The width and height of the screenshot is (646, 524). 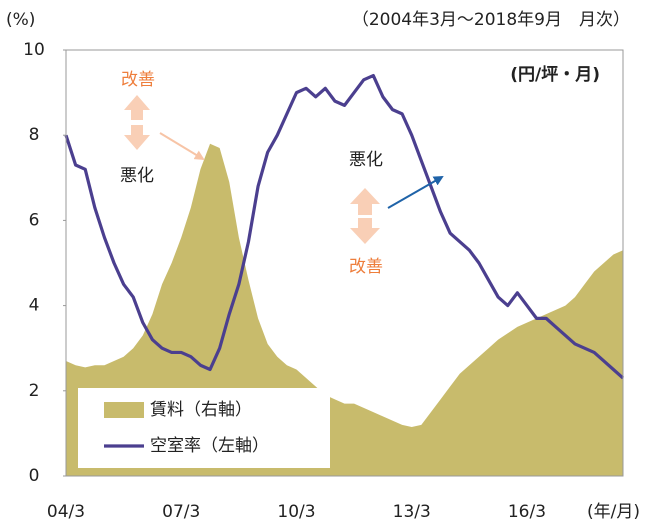 What do you see at coordinates (527, 512) in the screenshot?
I see `x-tick-label: 16/3` at bounding box center [527, 512].